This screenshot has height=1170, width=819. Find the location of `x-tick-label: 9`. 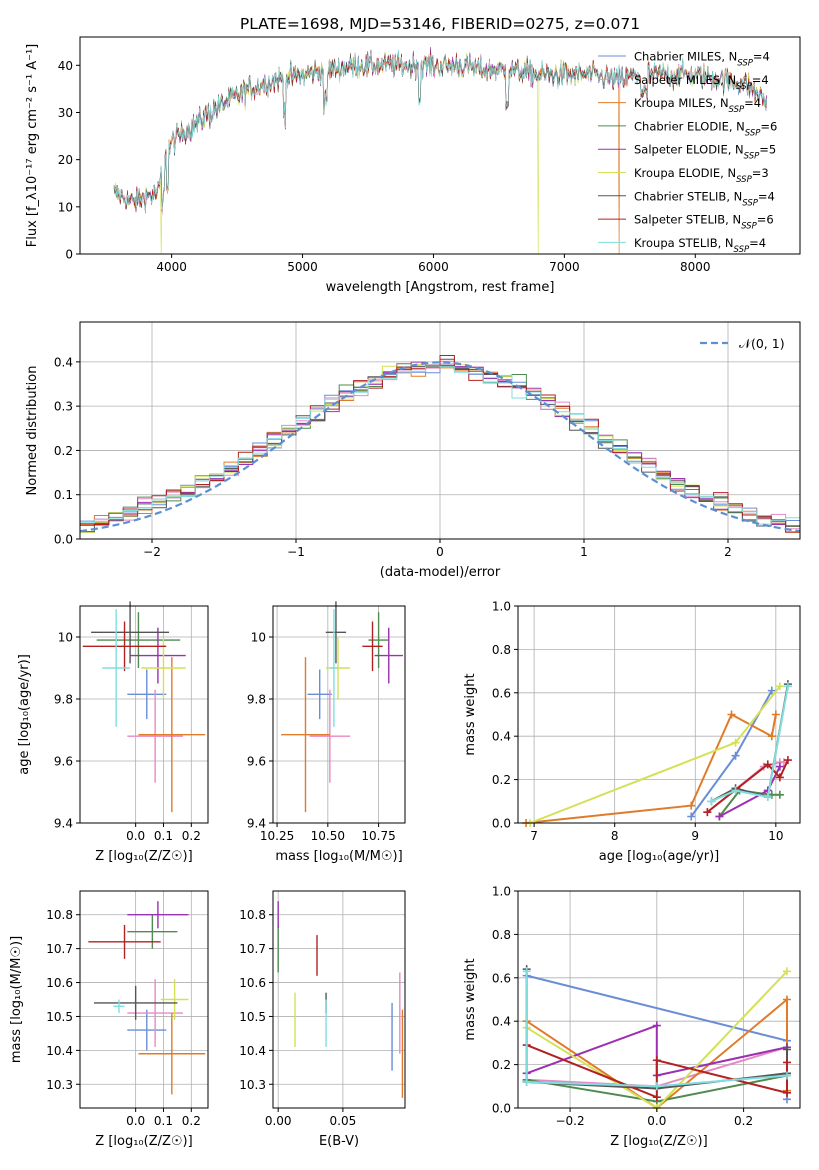

x-tick-label: 9 is located at coordinates (695, 836).